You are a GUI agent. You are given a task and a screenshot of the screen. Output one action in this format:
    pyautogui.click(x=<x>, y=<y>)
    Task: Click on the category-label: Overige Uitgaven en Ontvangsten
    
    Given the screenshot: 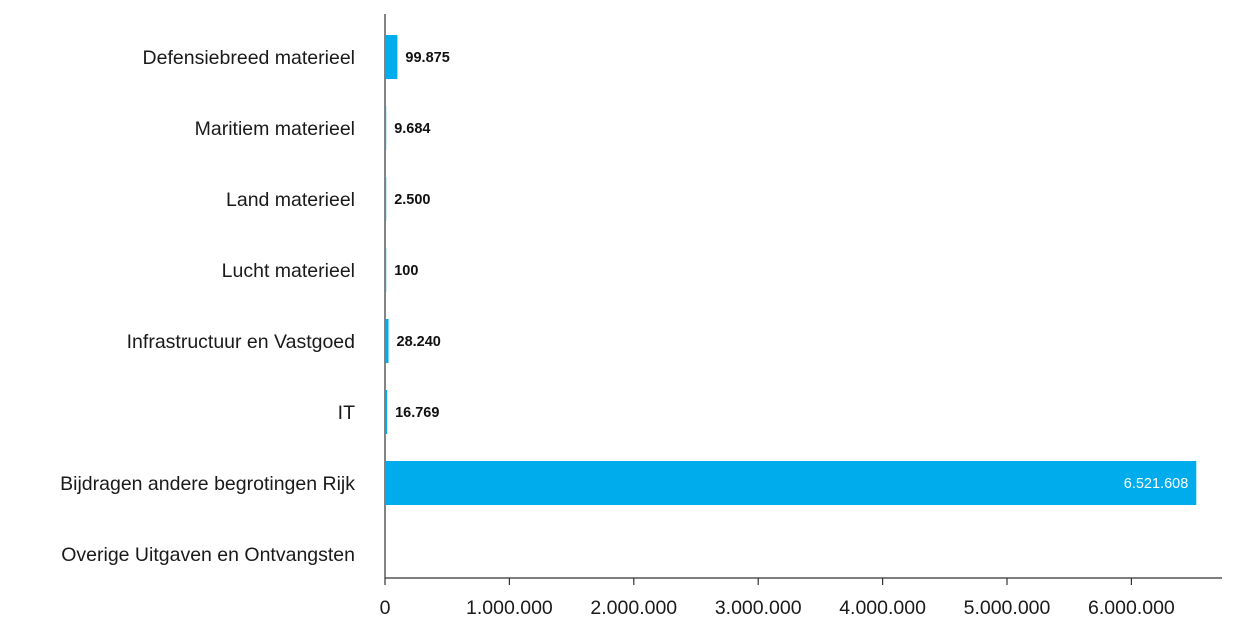 What is the action you would take?
    pyautogui.click(x=208, y=555)
    